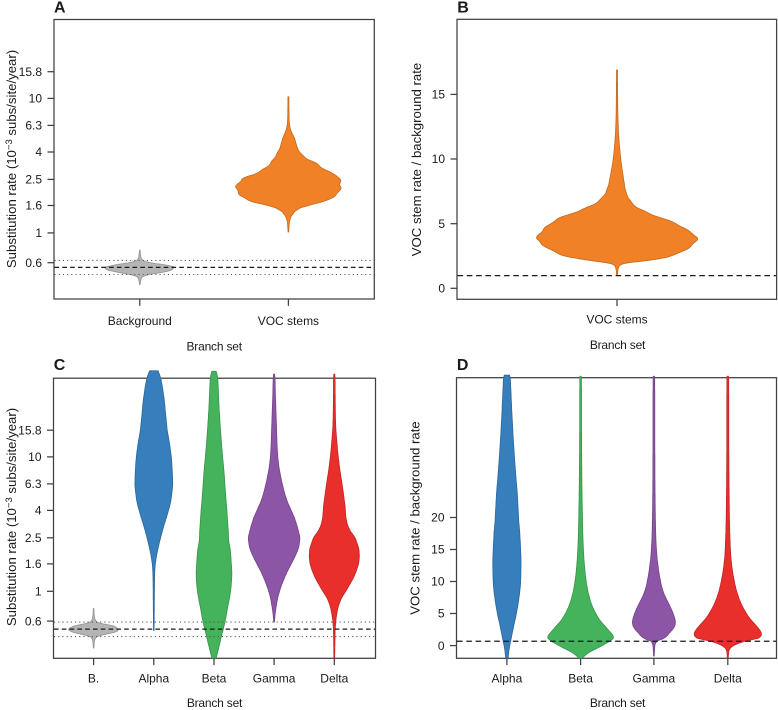  Describe the element at coordinates (93, 679) in the screenshot. I see `svg-text: B.` at that location.